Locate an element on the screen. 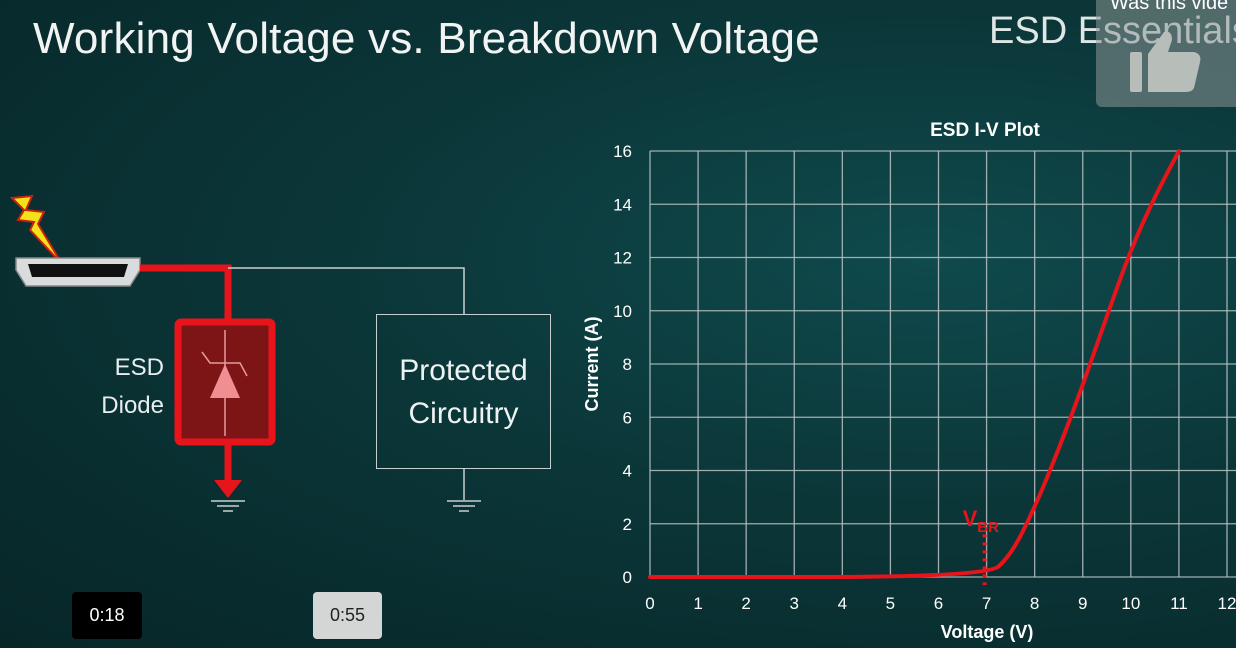 Image resolution: width=1236 pixels, height=648 pixels. x-tick-label: 0 is located at coordinates (649, 603).